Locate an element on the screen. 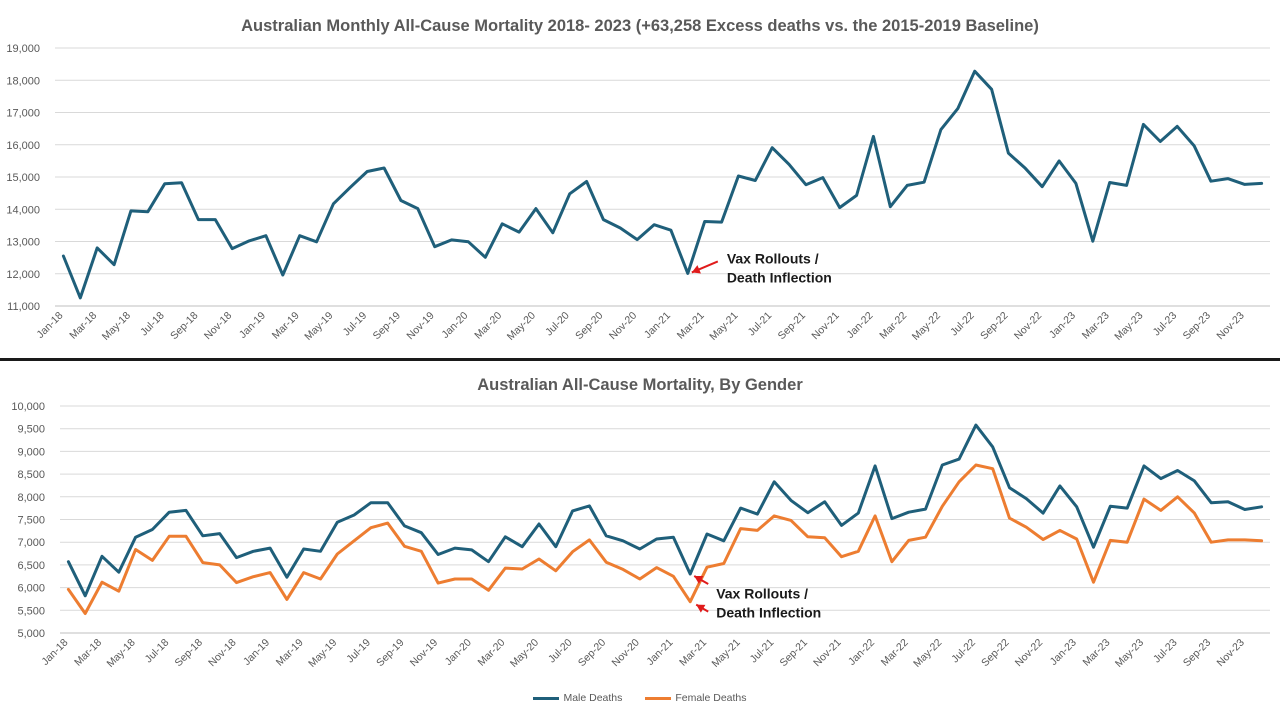 The height and width of the screenshot is (725, 1280). x-tick-label: May-19 is located at coordinates (322, 653).